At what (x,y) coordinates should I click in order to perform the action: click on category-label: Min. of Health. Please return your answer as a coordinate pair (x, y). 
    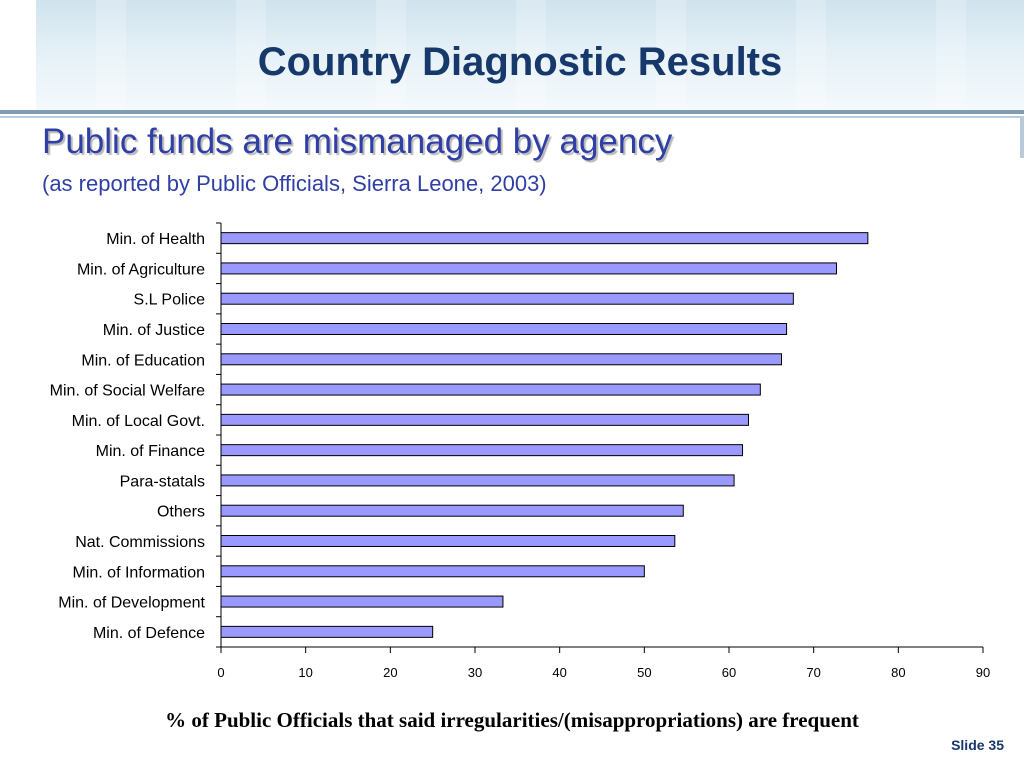
    Looking at the image, I should click on (155, 239).